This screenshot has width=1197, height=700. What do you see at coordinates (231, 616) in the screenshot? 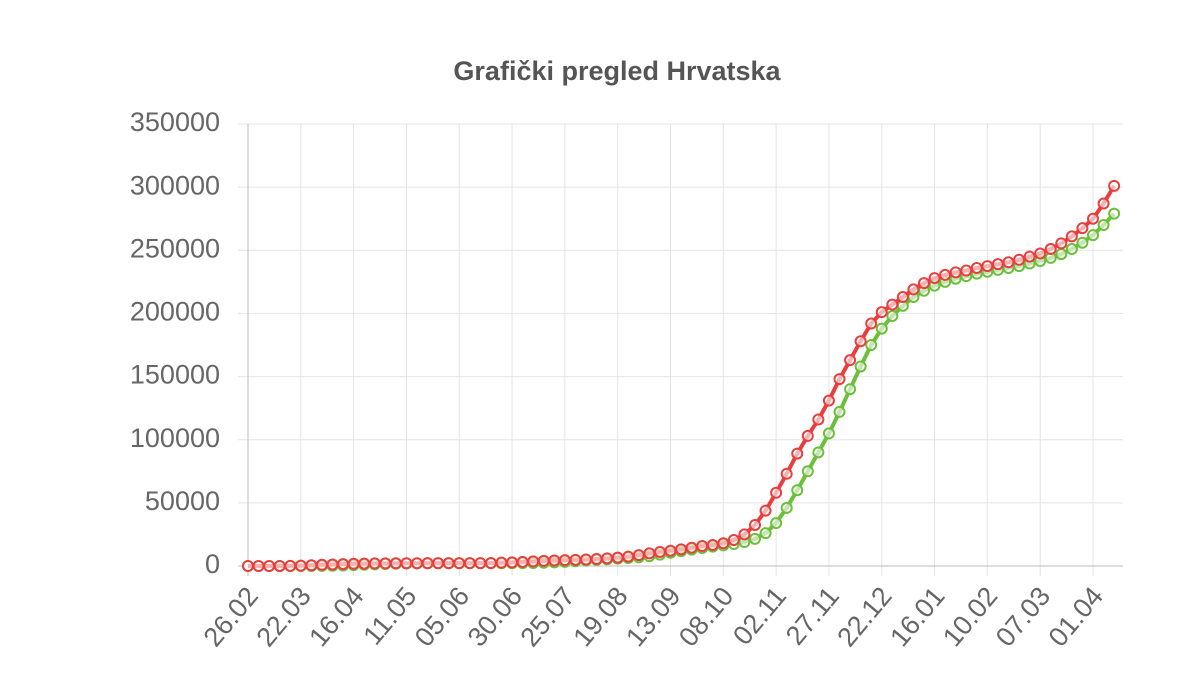
I see `x-tick-label: 26.02` at bounding box center [231, 616].